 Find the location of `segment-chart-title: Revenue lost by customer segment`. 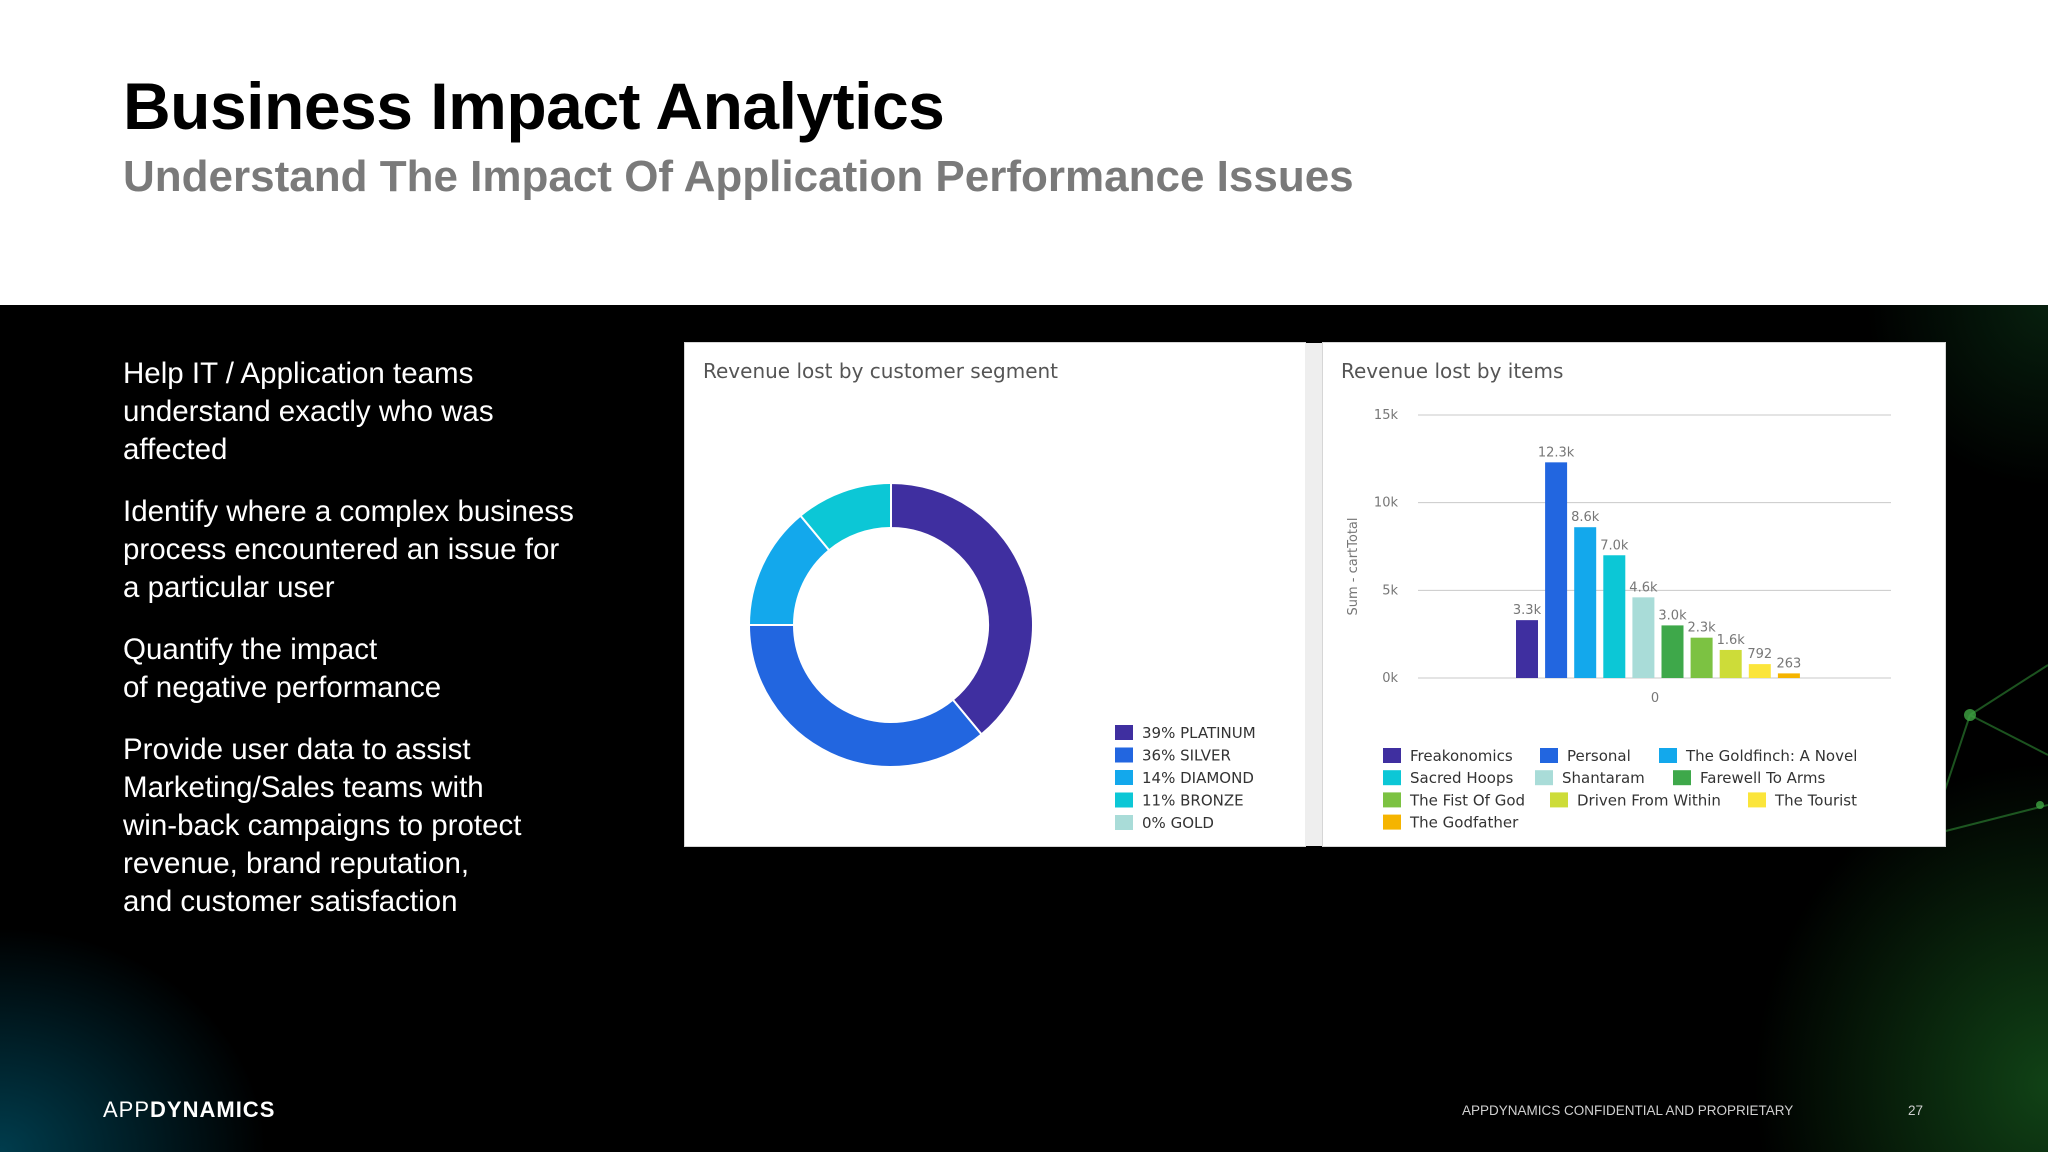

segment-chart-title: Revenue lost by customer segment is located at coordinates (881, 371).